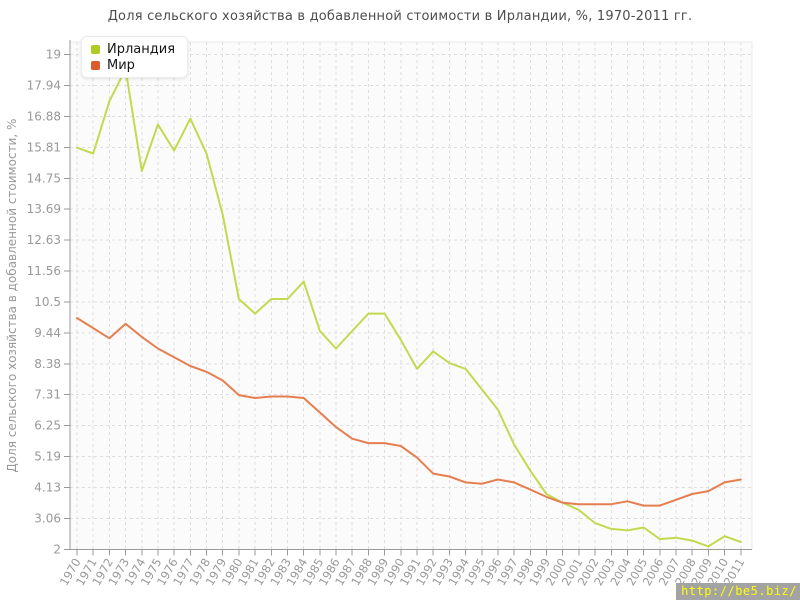 The image size is (800, 600). I want to click on watermark-link: http://be5.biz/, so click(738, 591).